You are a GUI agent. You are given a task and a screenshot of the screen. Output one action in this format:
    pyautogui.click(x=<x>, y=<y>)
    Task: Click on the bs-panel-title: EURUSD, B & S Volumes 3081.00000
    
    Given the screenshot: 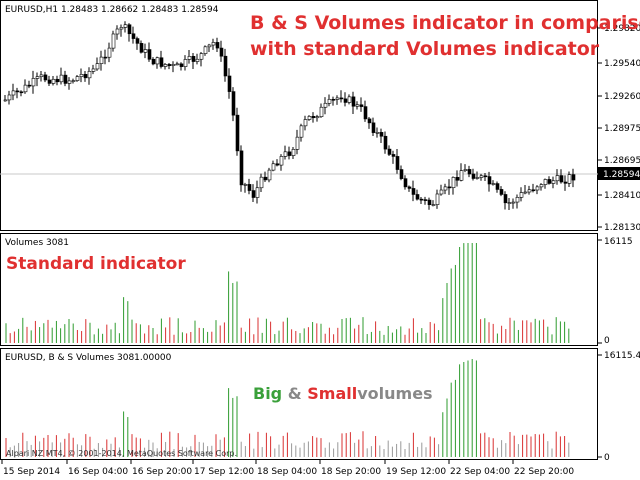 What is the action you would take?
    pyautogui.click(x=88, y=358)
    